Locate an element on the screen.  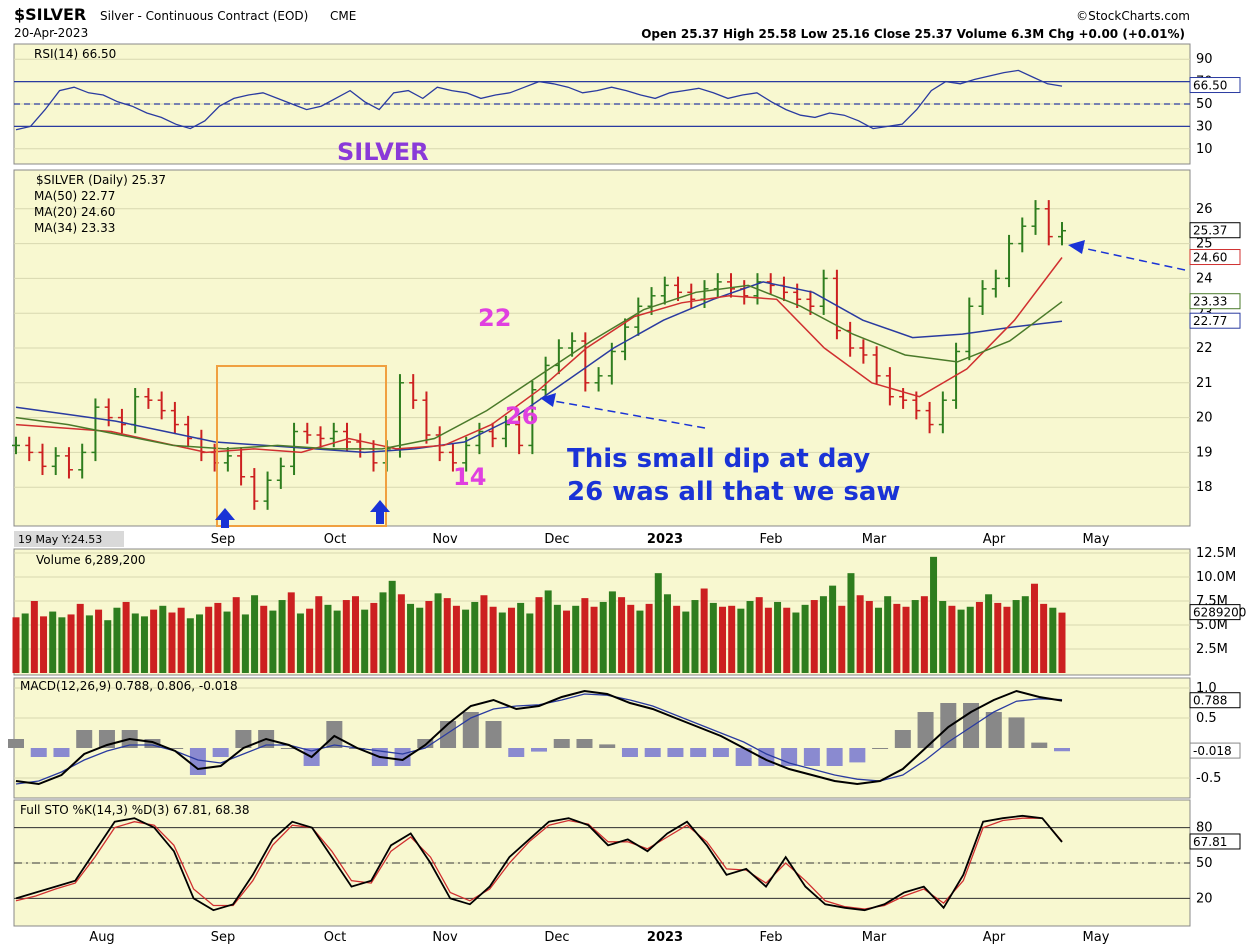
price-month-label: Oct is located at coordinates (335, 539).